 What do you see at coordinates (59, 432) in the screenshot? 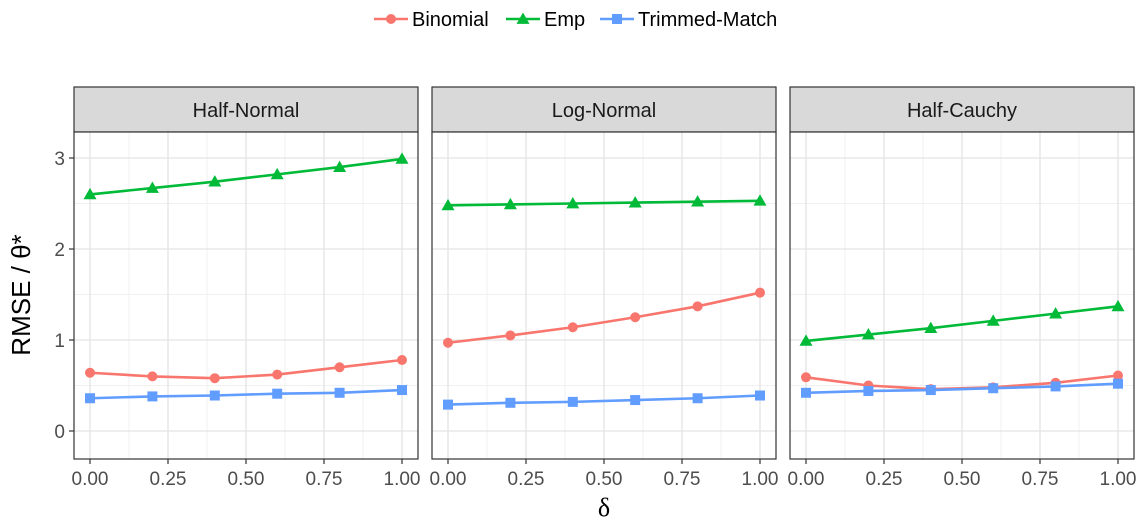
I see `y-tick-label: 0` at bounding box center [59, 432].